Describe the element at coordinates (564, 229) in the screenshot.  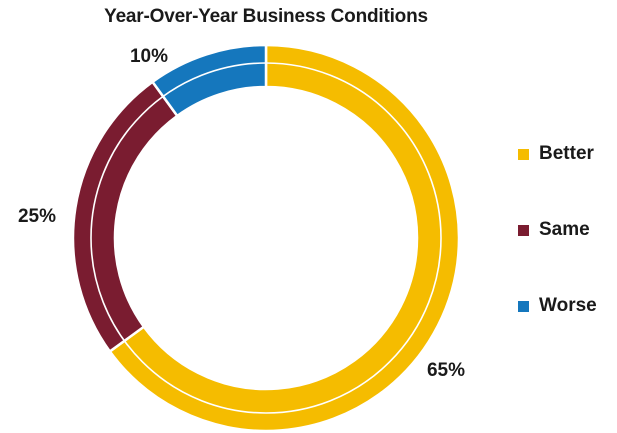
I see `legend-label-same: Same` at that location.